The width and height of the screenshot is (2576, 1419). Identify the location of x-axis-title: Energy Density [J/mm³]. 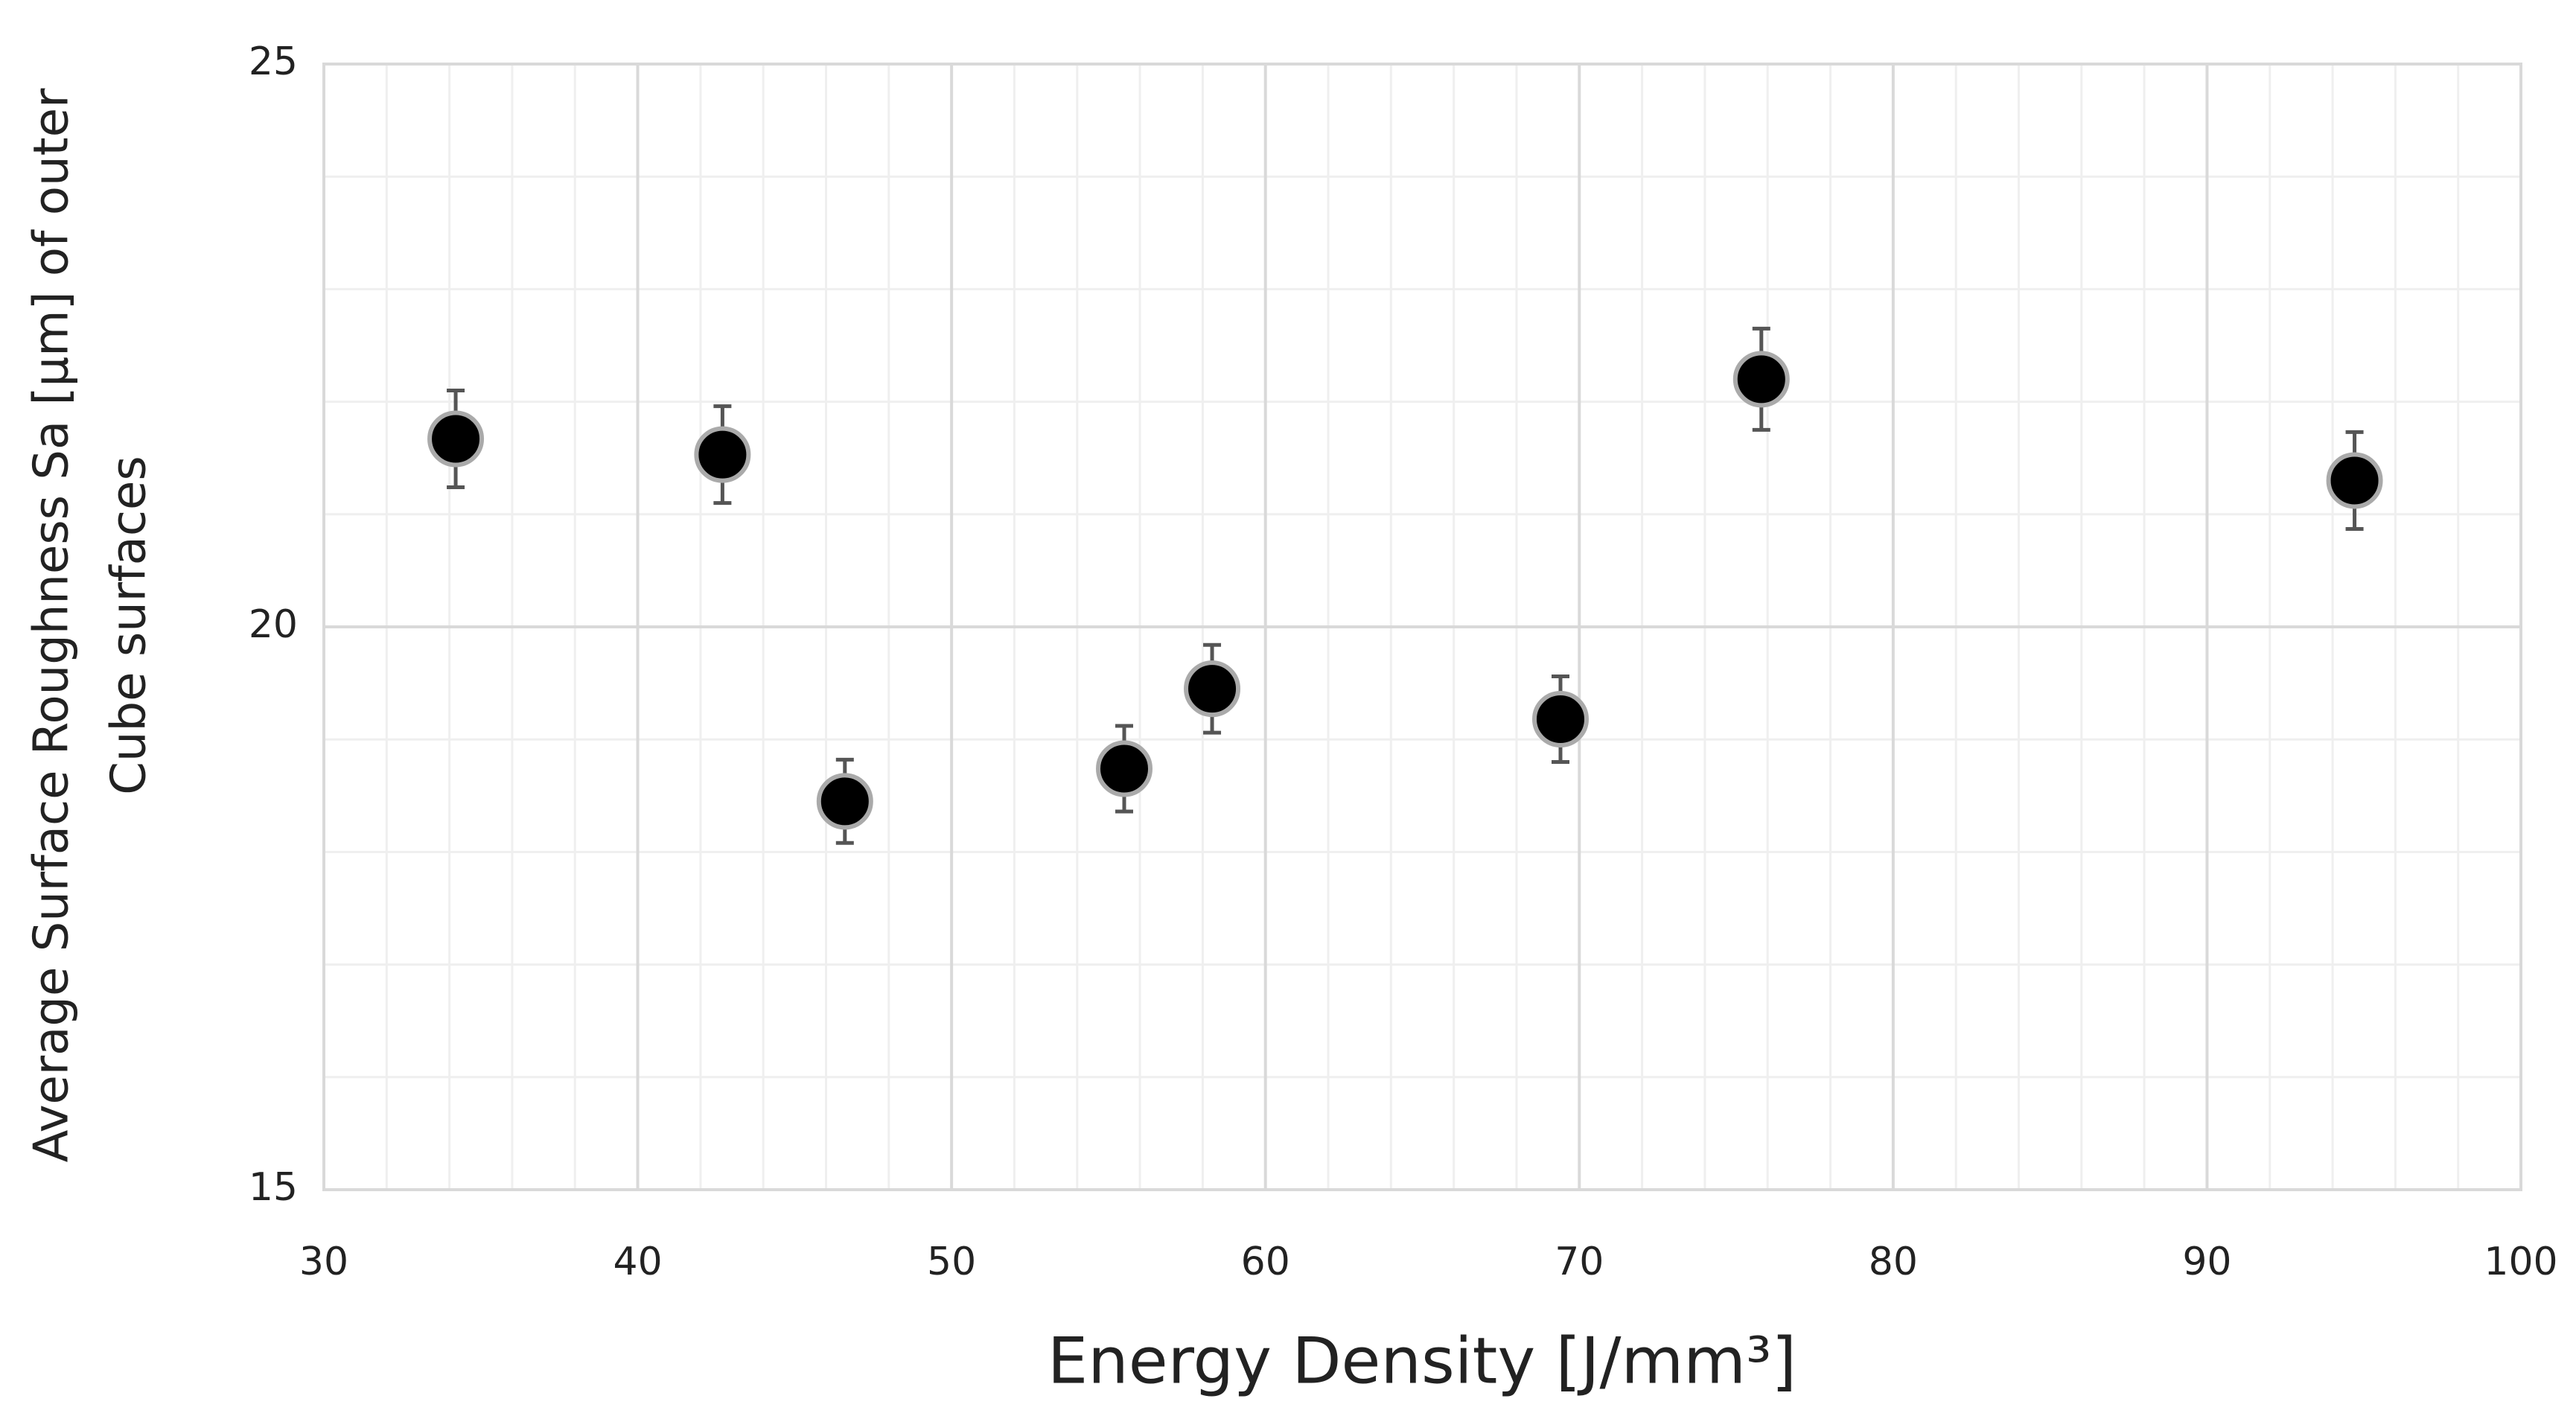
(1422, 1361).